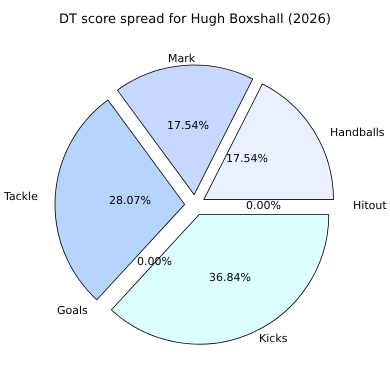 The height and width of the screenshot is (390, 390). Describe the element at coordinates (72, 310) in the screenshot. I see `category-label: Goals` at that location.